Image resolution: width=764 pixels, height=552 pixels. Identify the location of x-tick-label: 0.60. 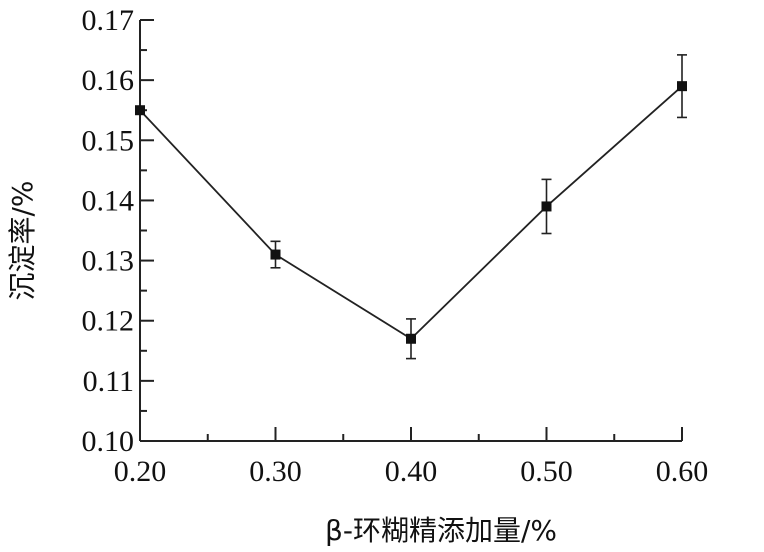
(682, 471).